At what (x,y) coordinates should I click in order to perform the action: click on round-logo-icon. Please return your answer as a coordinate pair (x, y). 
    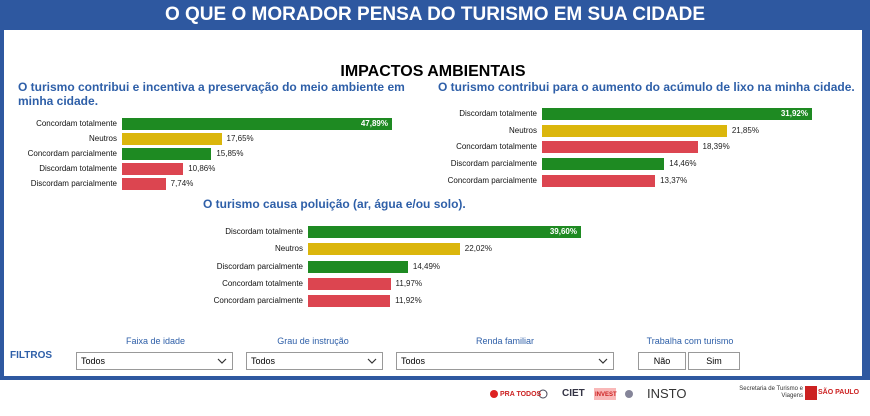
    Looking at the image, I should click on (629, 394).